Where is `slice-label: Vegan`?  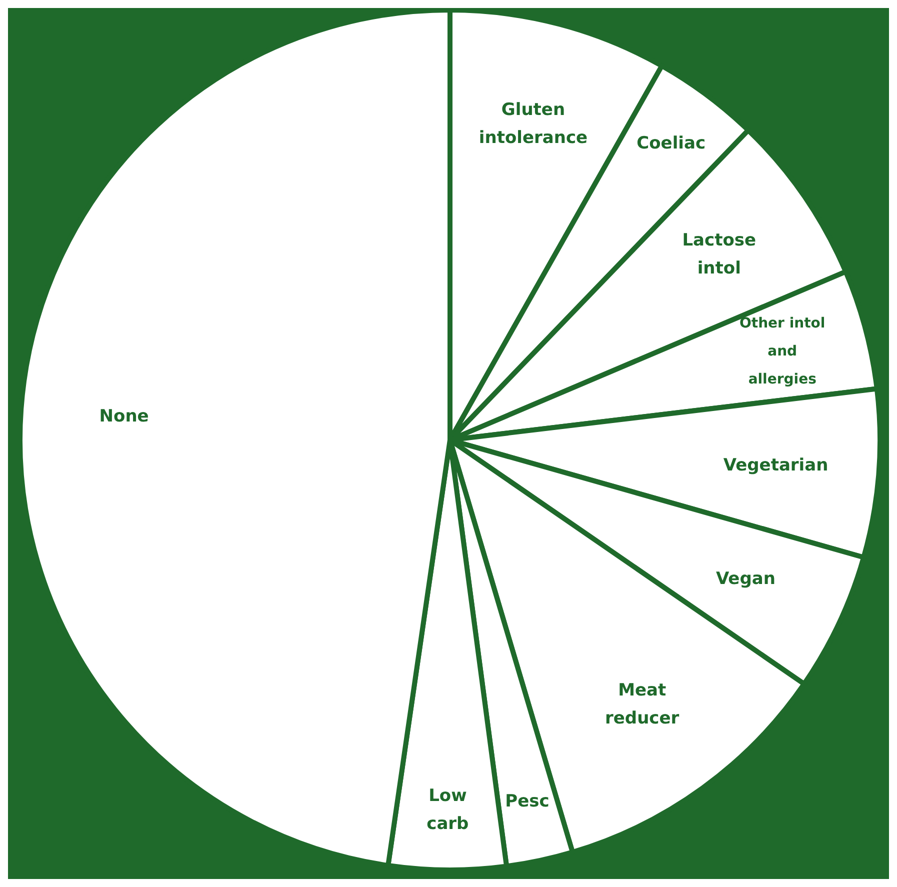
slice-label: Vegan is located at coordinates (746, 578).